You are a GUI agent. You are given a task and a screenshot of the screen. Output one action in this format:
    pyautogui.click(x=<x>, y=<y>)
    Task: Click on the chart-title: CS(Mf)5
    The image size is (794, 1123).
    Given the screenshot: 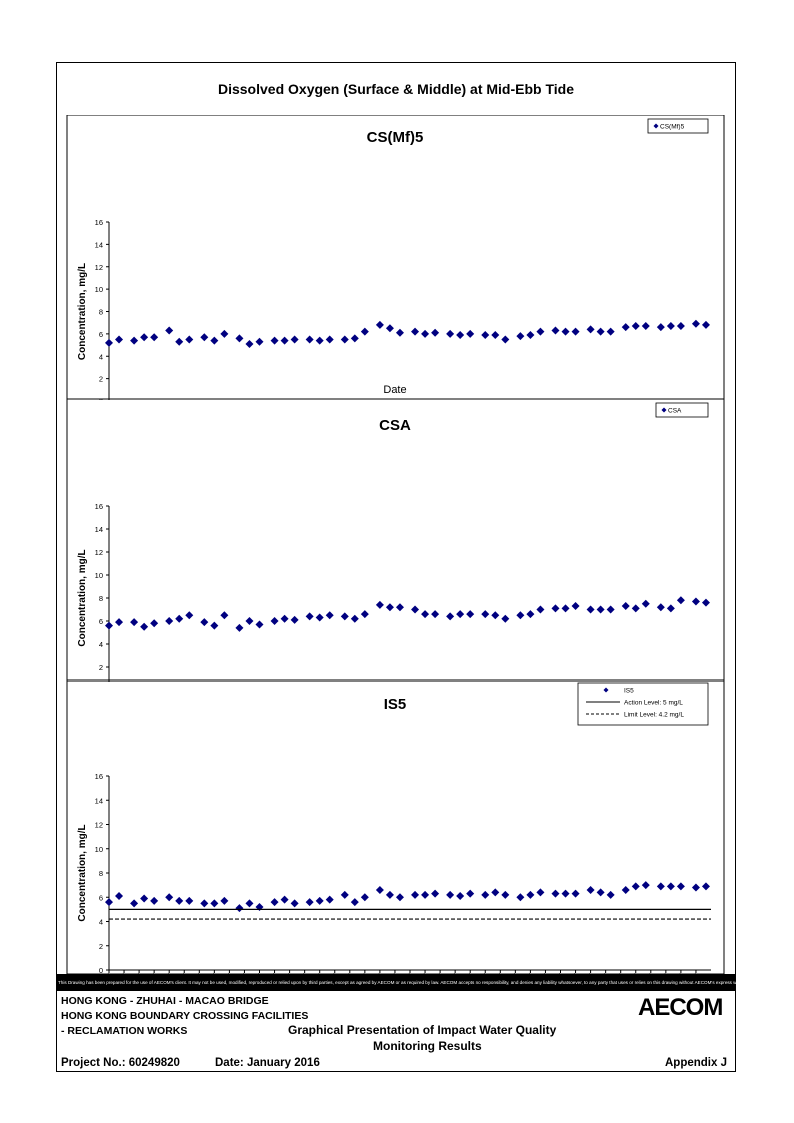 What is the action you would take?
    pyautogui.click(x=395, y=137)
    